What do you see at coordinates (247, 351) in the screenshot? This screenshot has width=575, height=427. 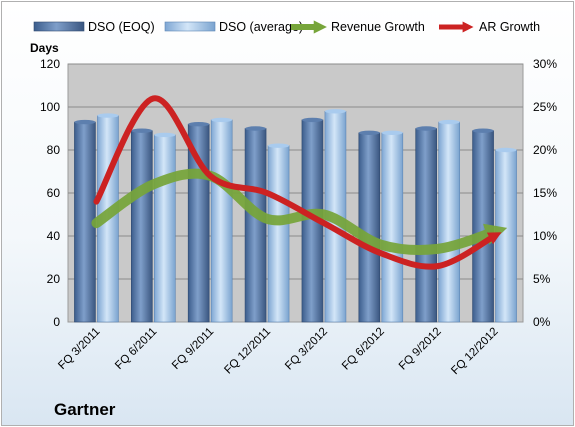 I see `x-tick-label: FQ 12/2011` at bounding box center [247, 351].